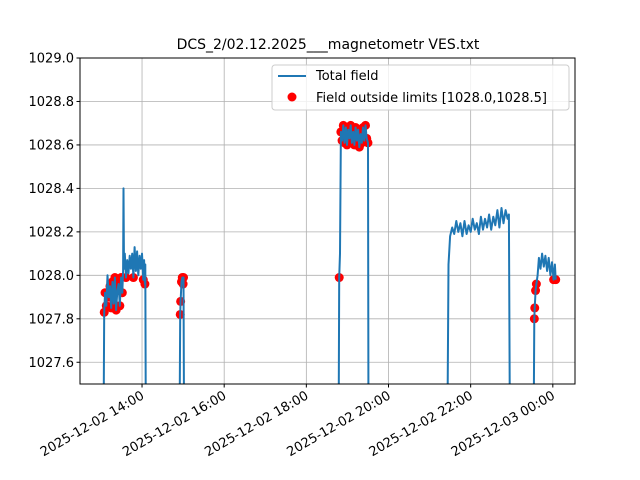 This screenshot has width=640, height=480. What do you see at coordinates (431, 98) in the screenshot?
I see `legend-label-outside-limits: Field outside limits [1028.0,1028.5]` at bounding box center [431, 98].